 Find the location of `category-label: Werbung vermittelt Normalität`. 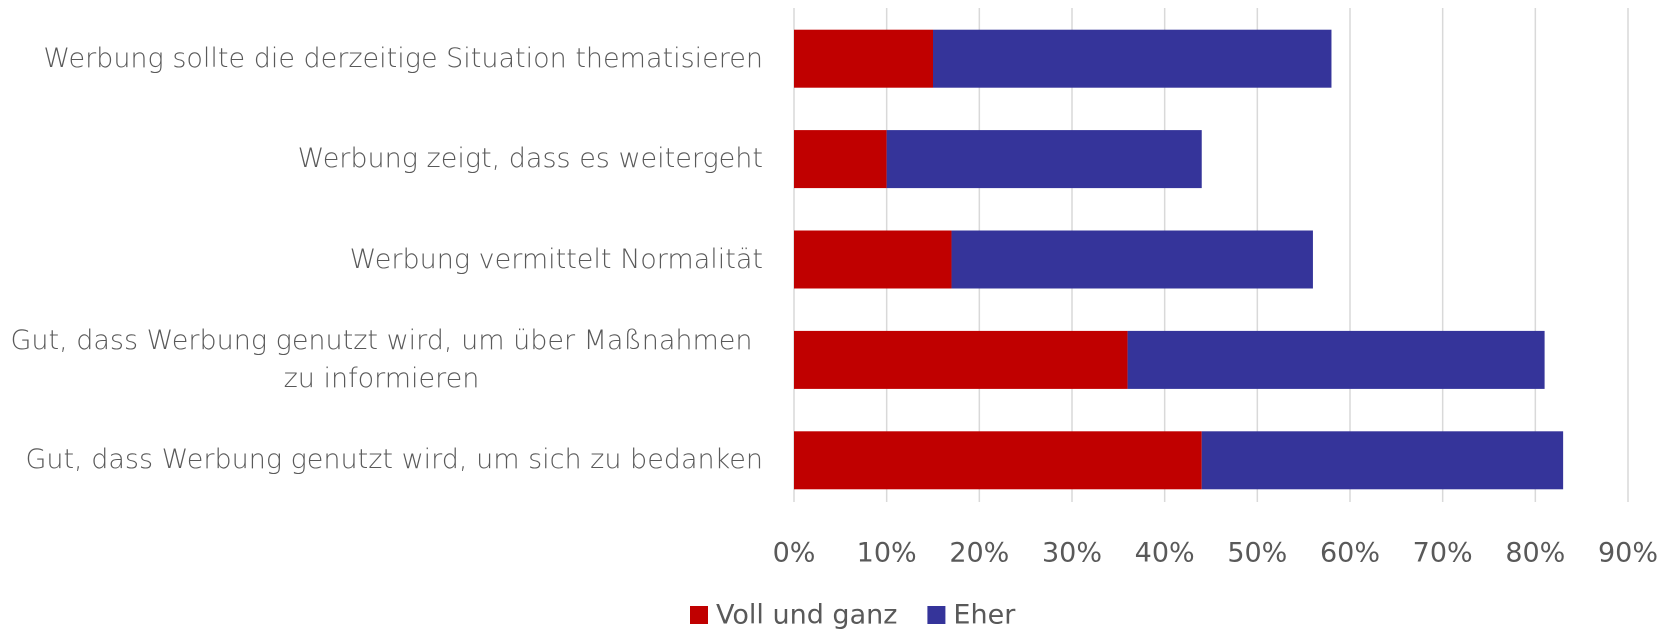

category-label: Werbung vermittelt Normalität is located at coordinates (556, 259).